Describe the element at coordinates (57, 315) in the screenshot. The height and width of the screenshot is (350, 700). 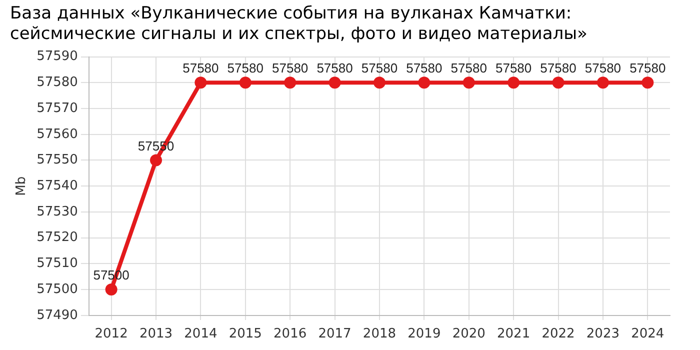
I see `y-tick-label: 57490` at that location.